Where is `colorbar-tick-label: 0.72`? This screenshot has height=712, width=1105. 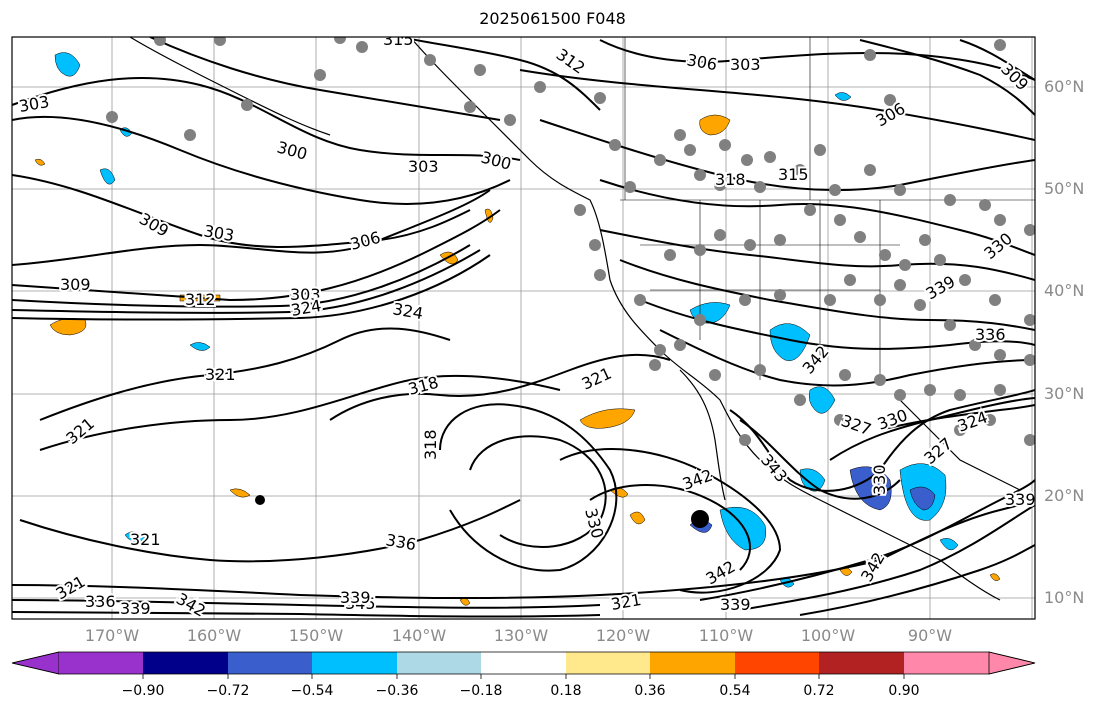
colorbar-tick-label: 0.72 is located at coordinates (819, 691).